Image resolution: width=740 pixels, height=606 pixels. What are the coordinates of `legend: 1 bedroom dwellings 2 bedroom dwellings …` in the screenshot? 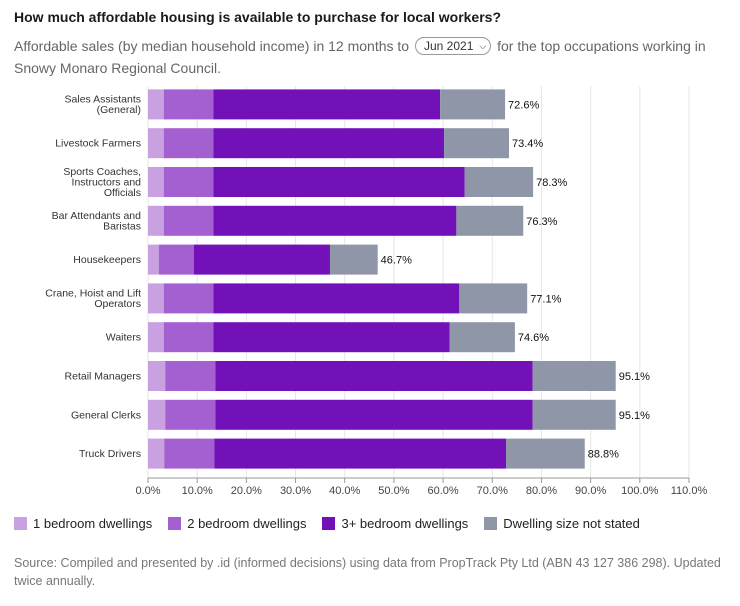 It's located at (327, 523).